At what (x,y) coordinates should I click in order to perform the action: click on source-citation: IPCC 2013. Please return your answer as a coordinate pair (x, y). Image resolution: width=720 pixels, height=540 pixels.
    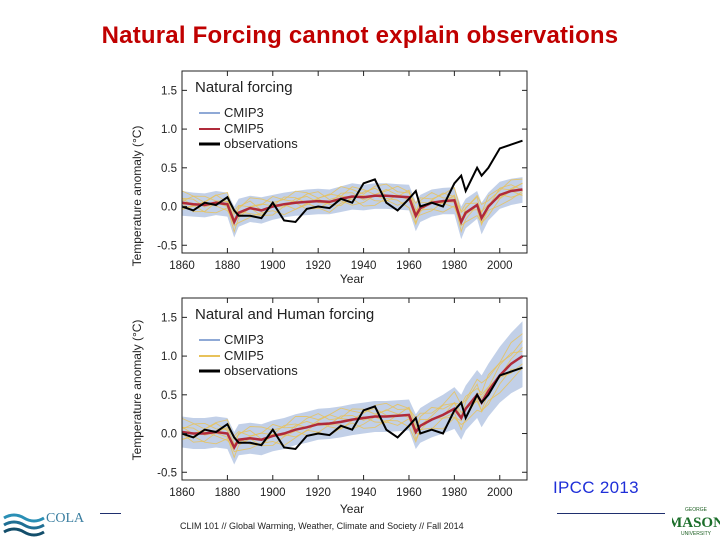
    Looking at the image, I should click on (596, 487).